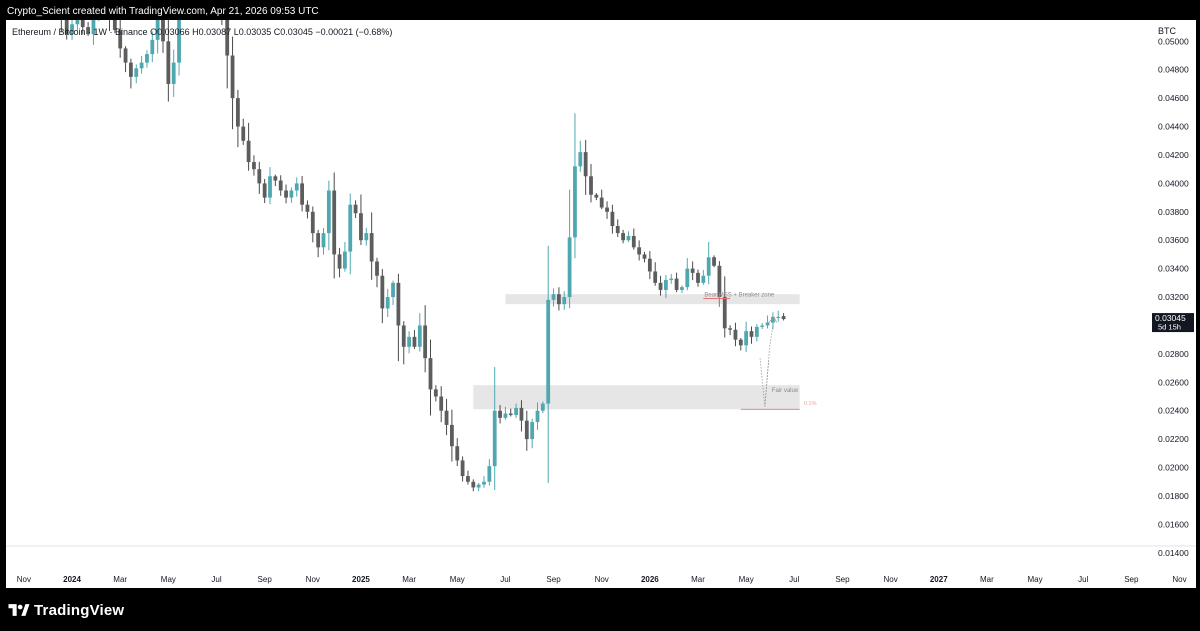 The height and width of the screenshot is (631, 1200). Describe the element at coordinates (636, 352) in the screenshot. I see `zones-layer` at that location.